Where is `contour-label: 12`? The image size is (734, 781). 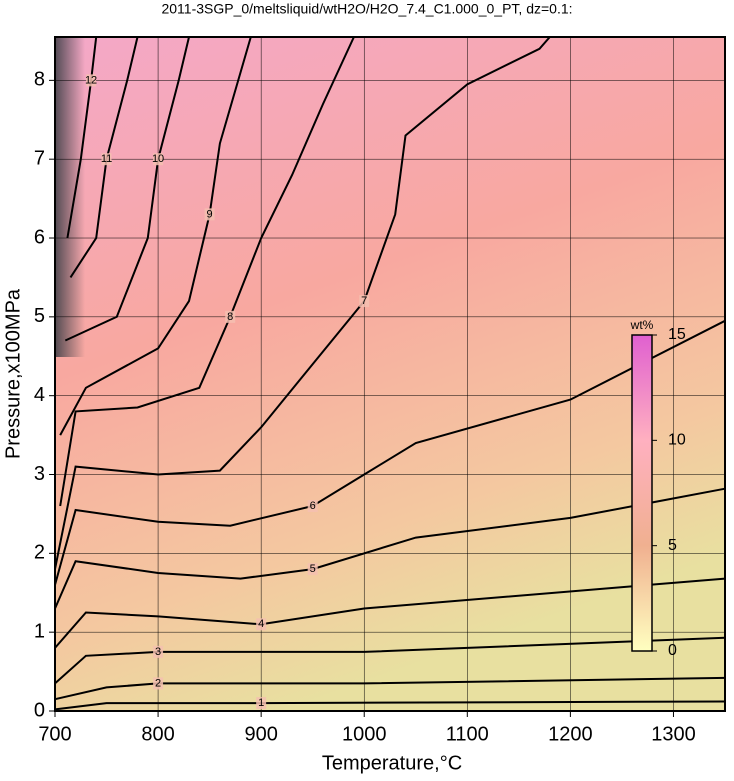 contour-label: 12 is located at coordinates (91, 80).